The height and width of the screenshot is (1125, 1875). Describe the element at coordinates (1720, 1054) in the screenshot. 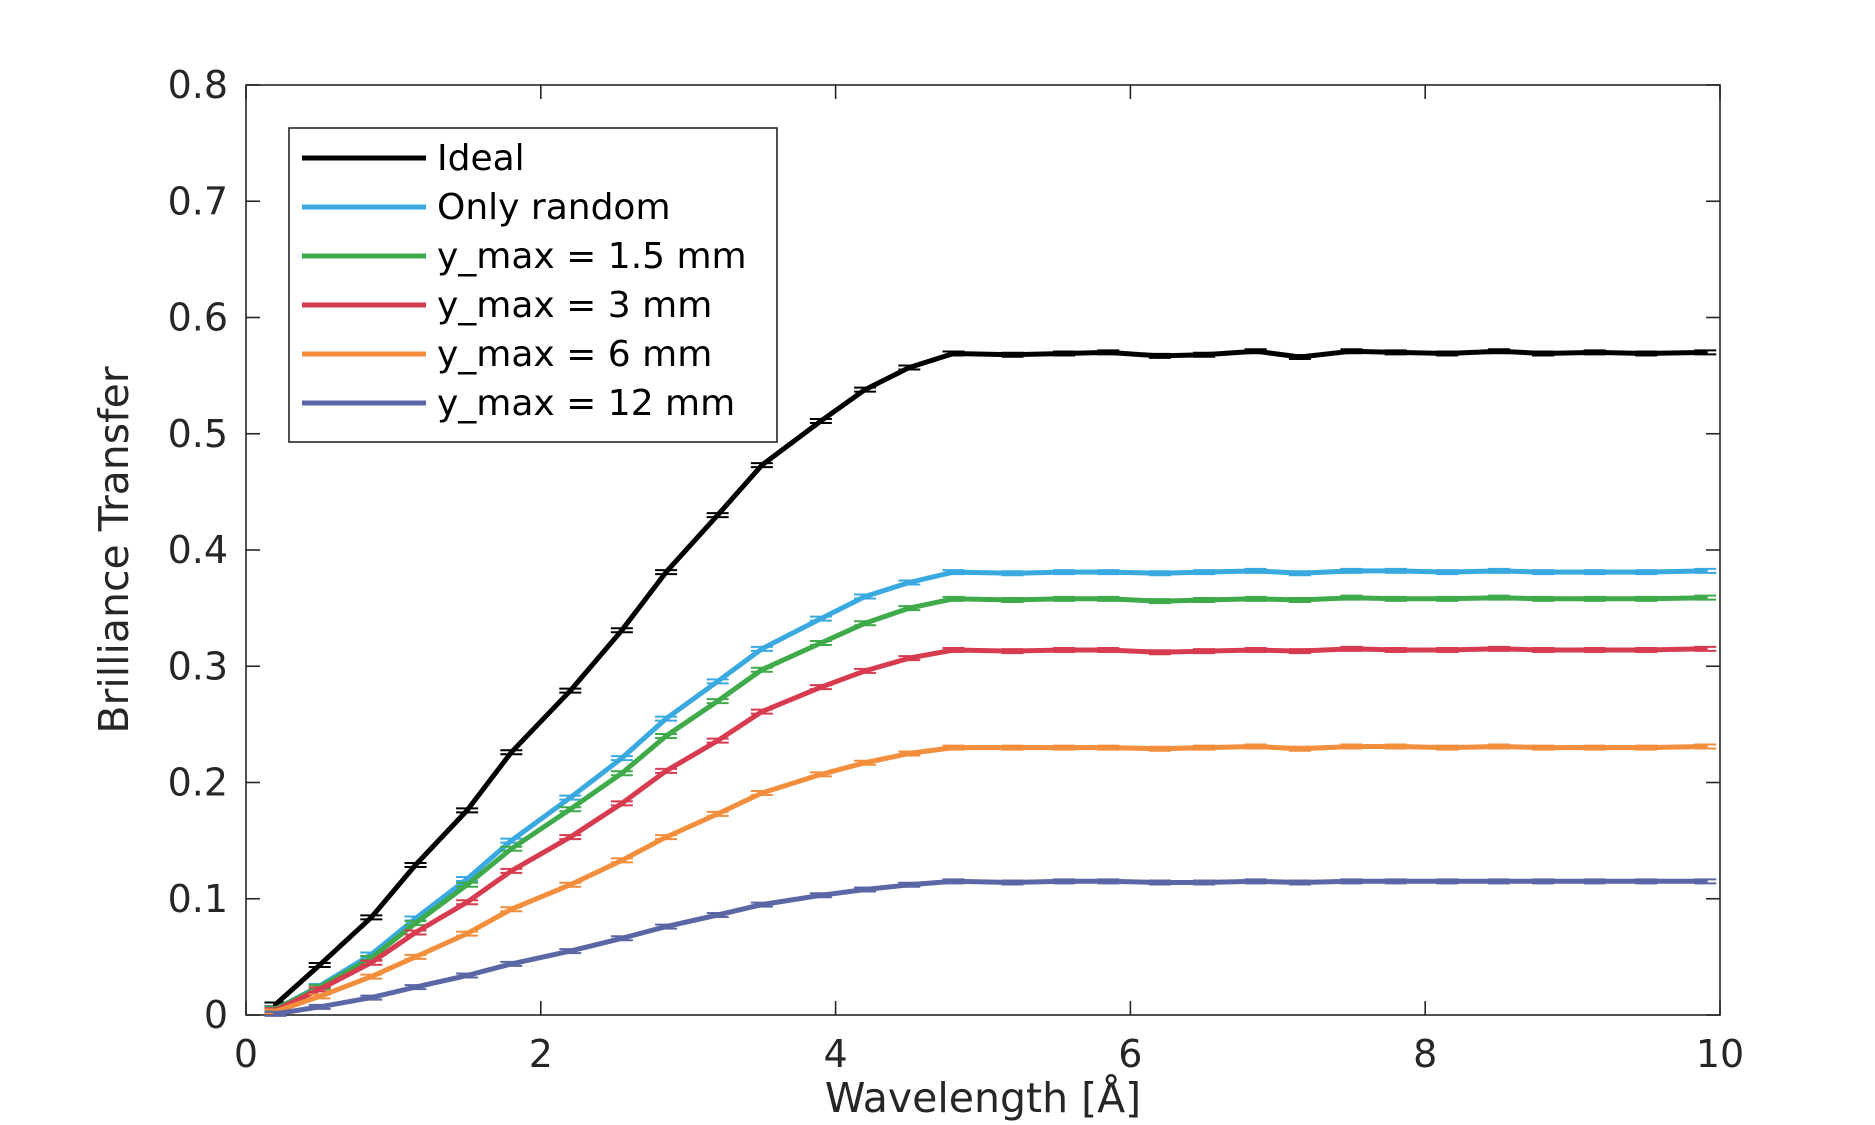

I see `x-tick-label: 10` at that location.